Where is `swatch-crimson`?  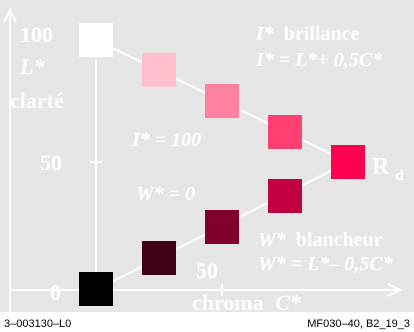
swatch-crimson is located at coordinates (285, 196).